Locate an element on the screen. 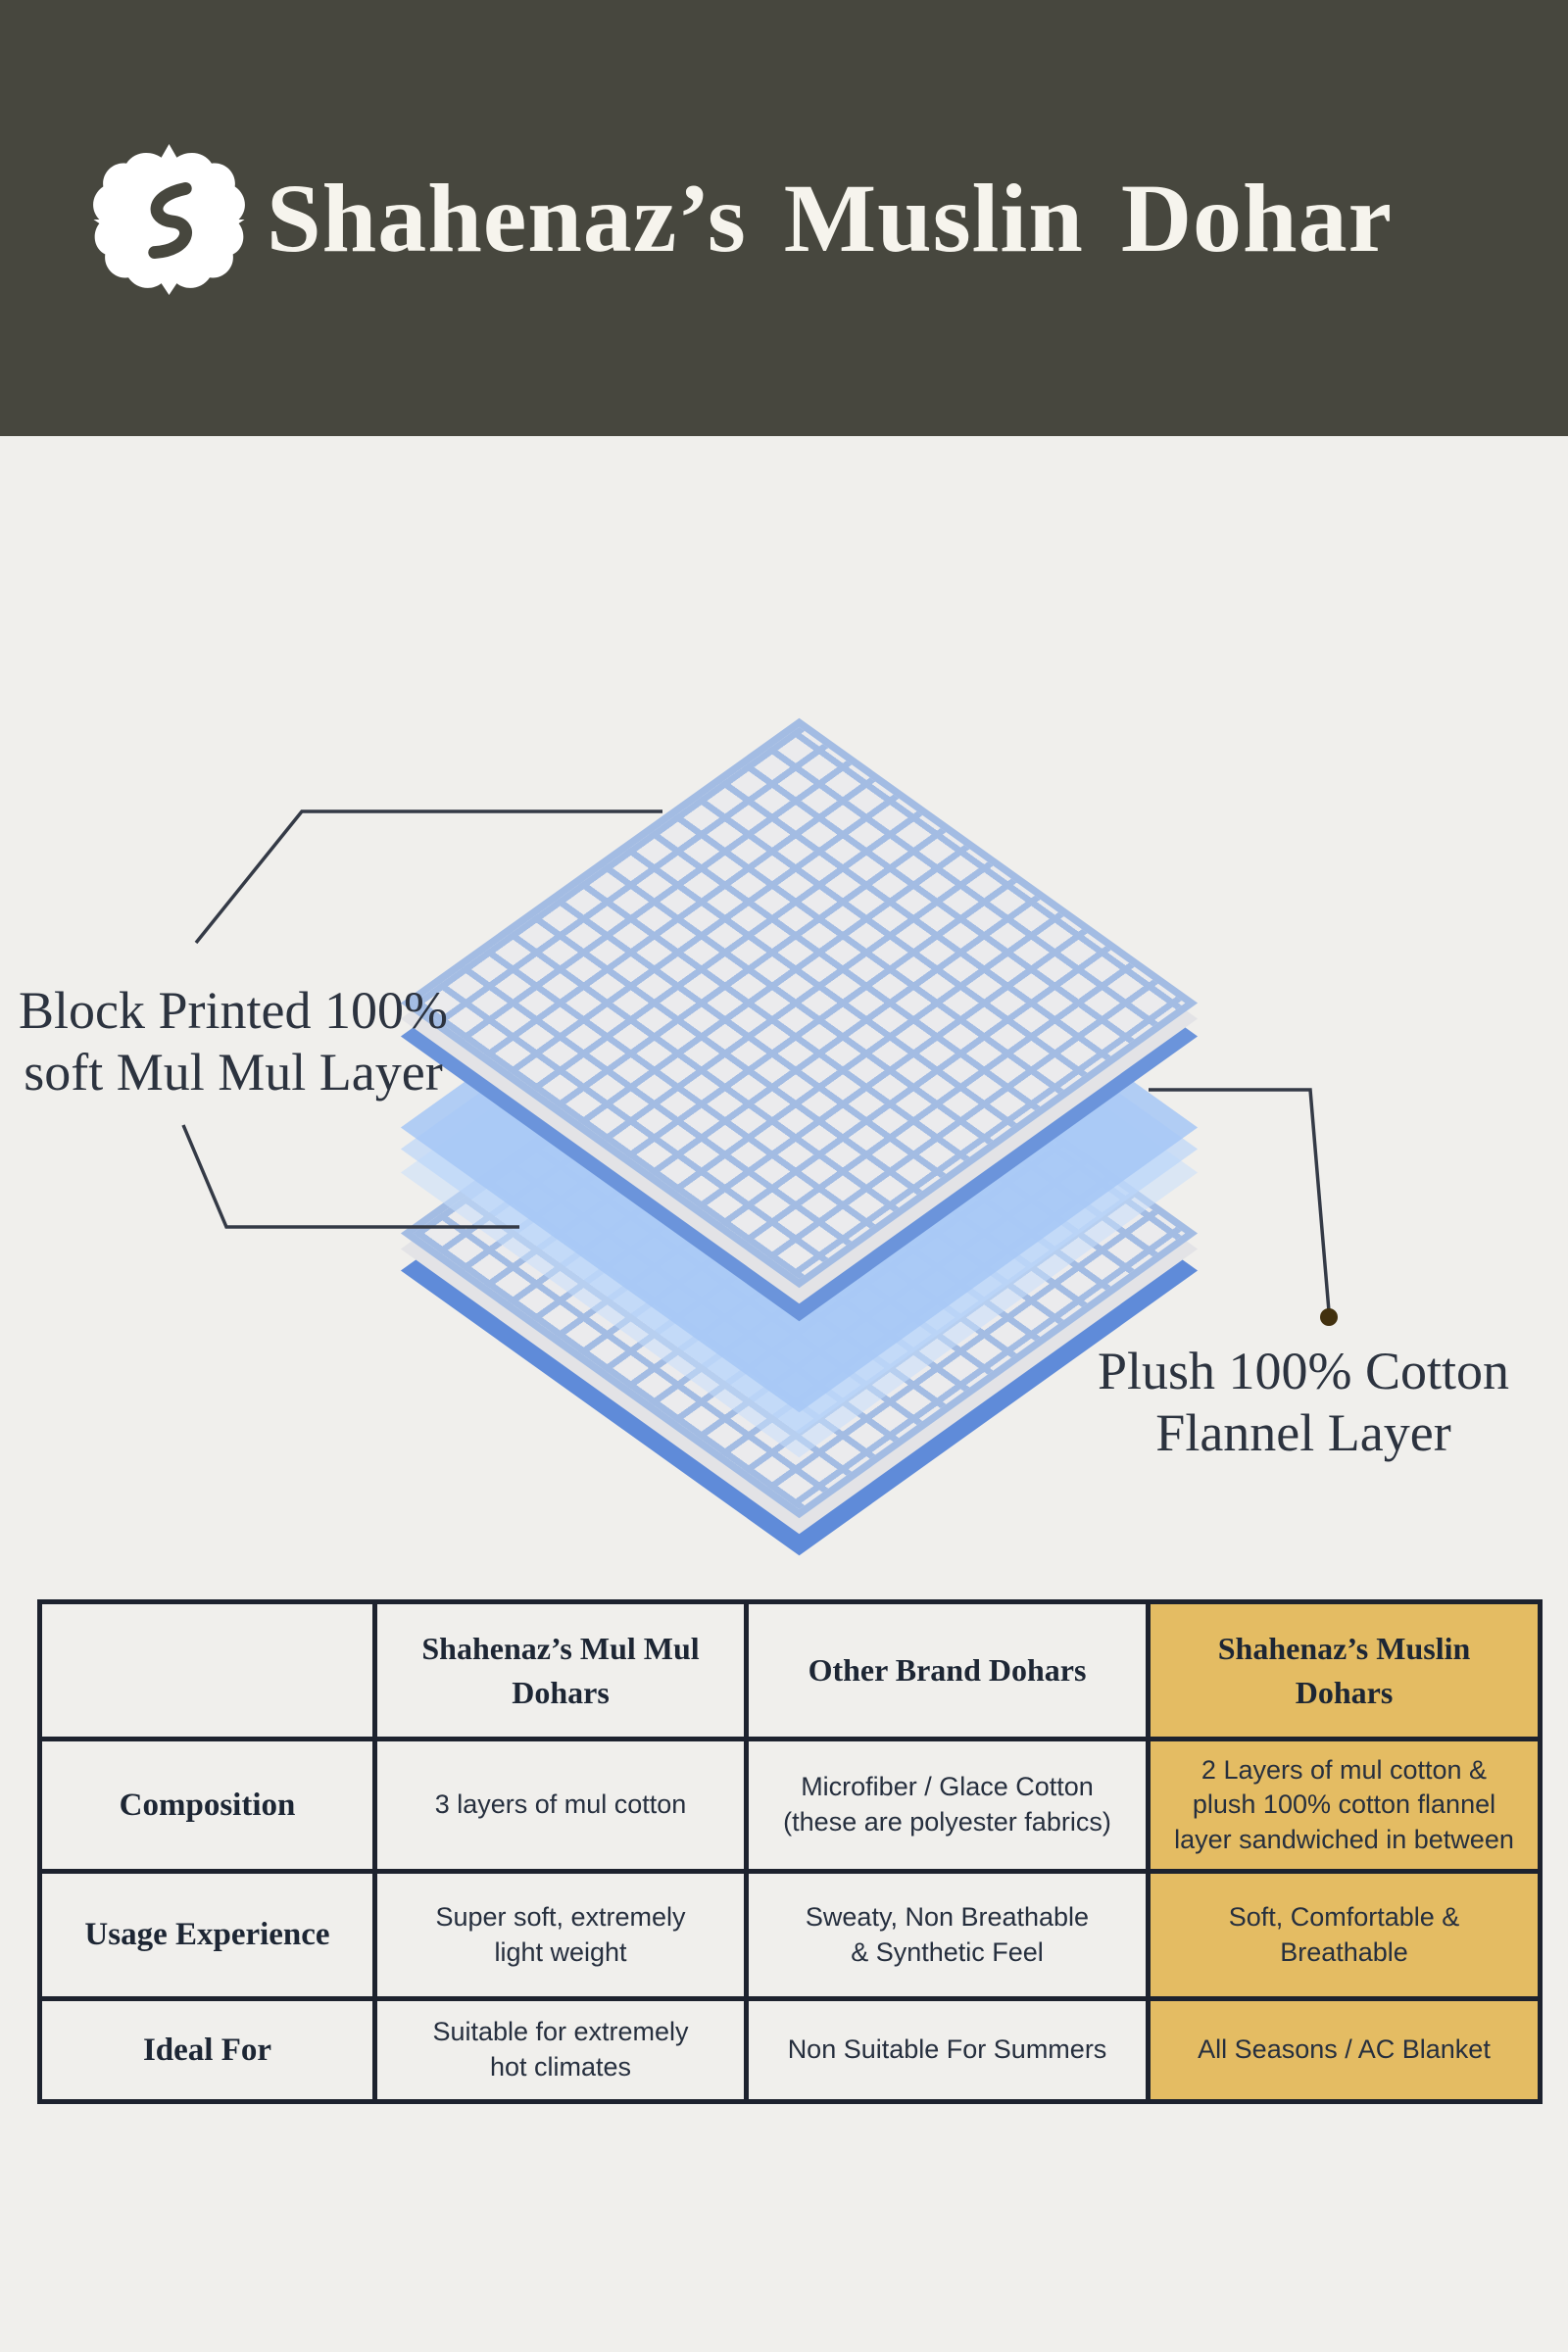  composition-mul-mul-cell: 3 layers of mul cotton is located at coordinates (560, 1805).